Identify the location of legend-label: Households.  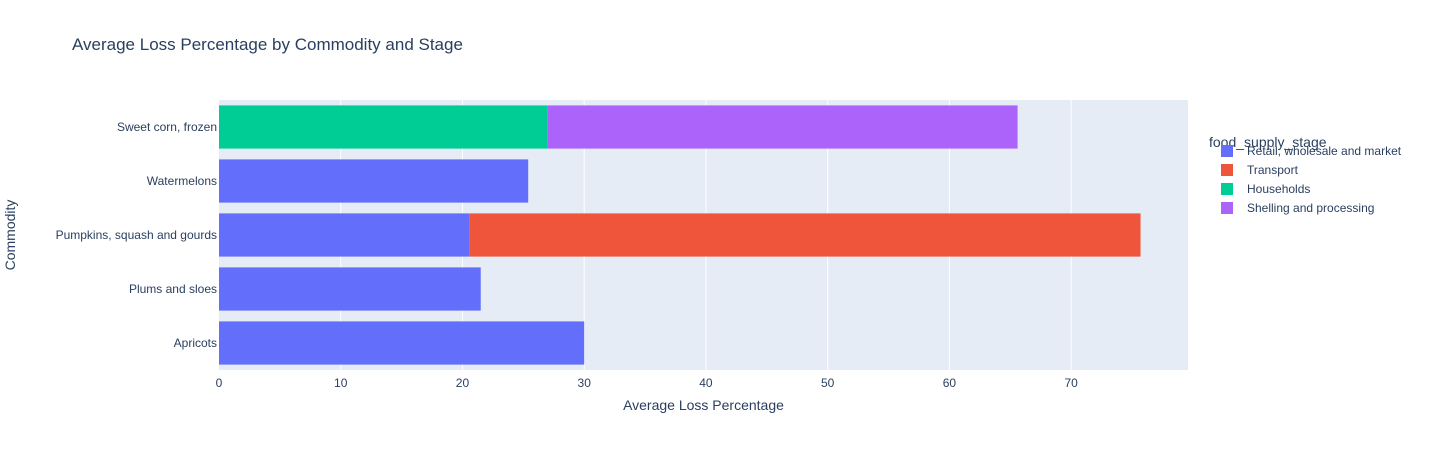
(1278, 189).